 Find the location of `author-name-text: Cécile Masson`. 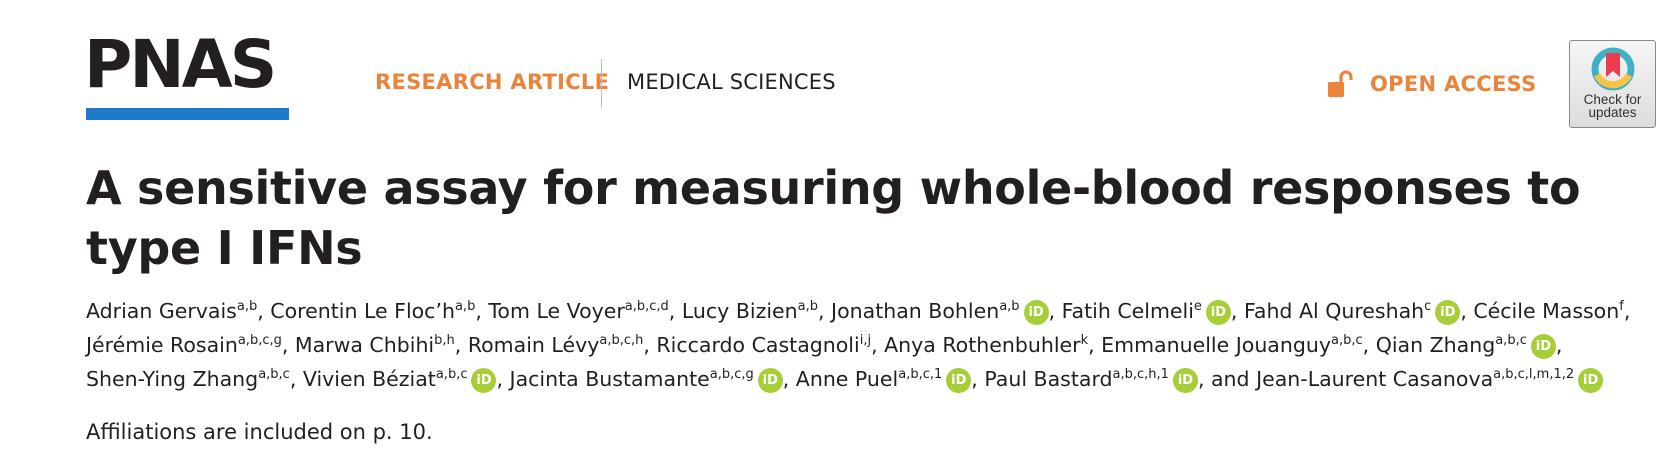

author-name-text: Cécile Masson is located at coordinates (1546, 311).